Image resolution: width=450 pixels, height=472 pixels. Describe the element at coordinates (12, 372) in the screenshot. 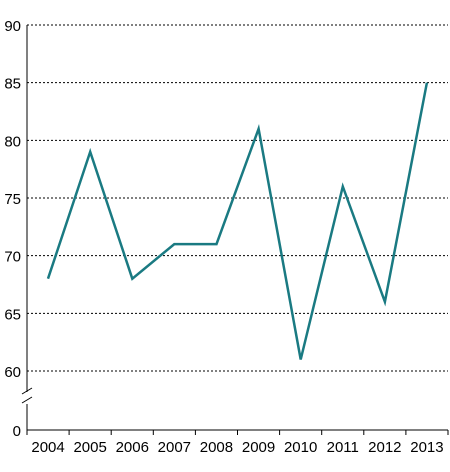

I see `y-tick-label-60: 60` at that location.